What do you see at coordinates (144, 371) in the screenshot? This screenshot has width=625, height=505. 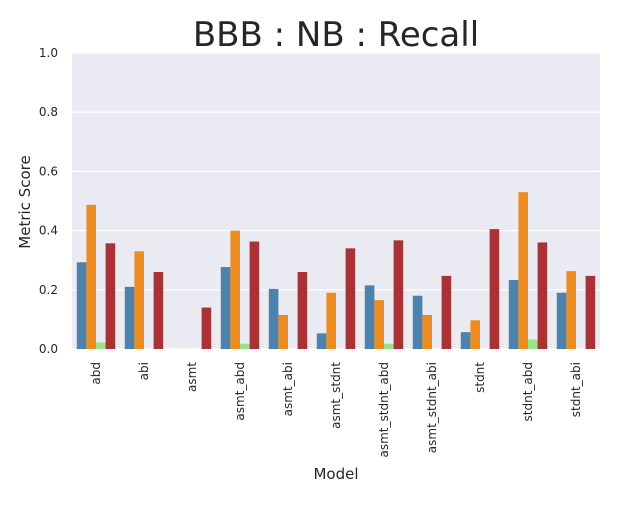 I see `x-tick-label: abi` at bounding box center [144, 371].